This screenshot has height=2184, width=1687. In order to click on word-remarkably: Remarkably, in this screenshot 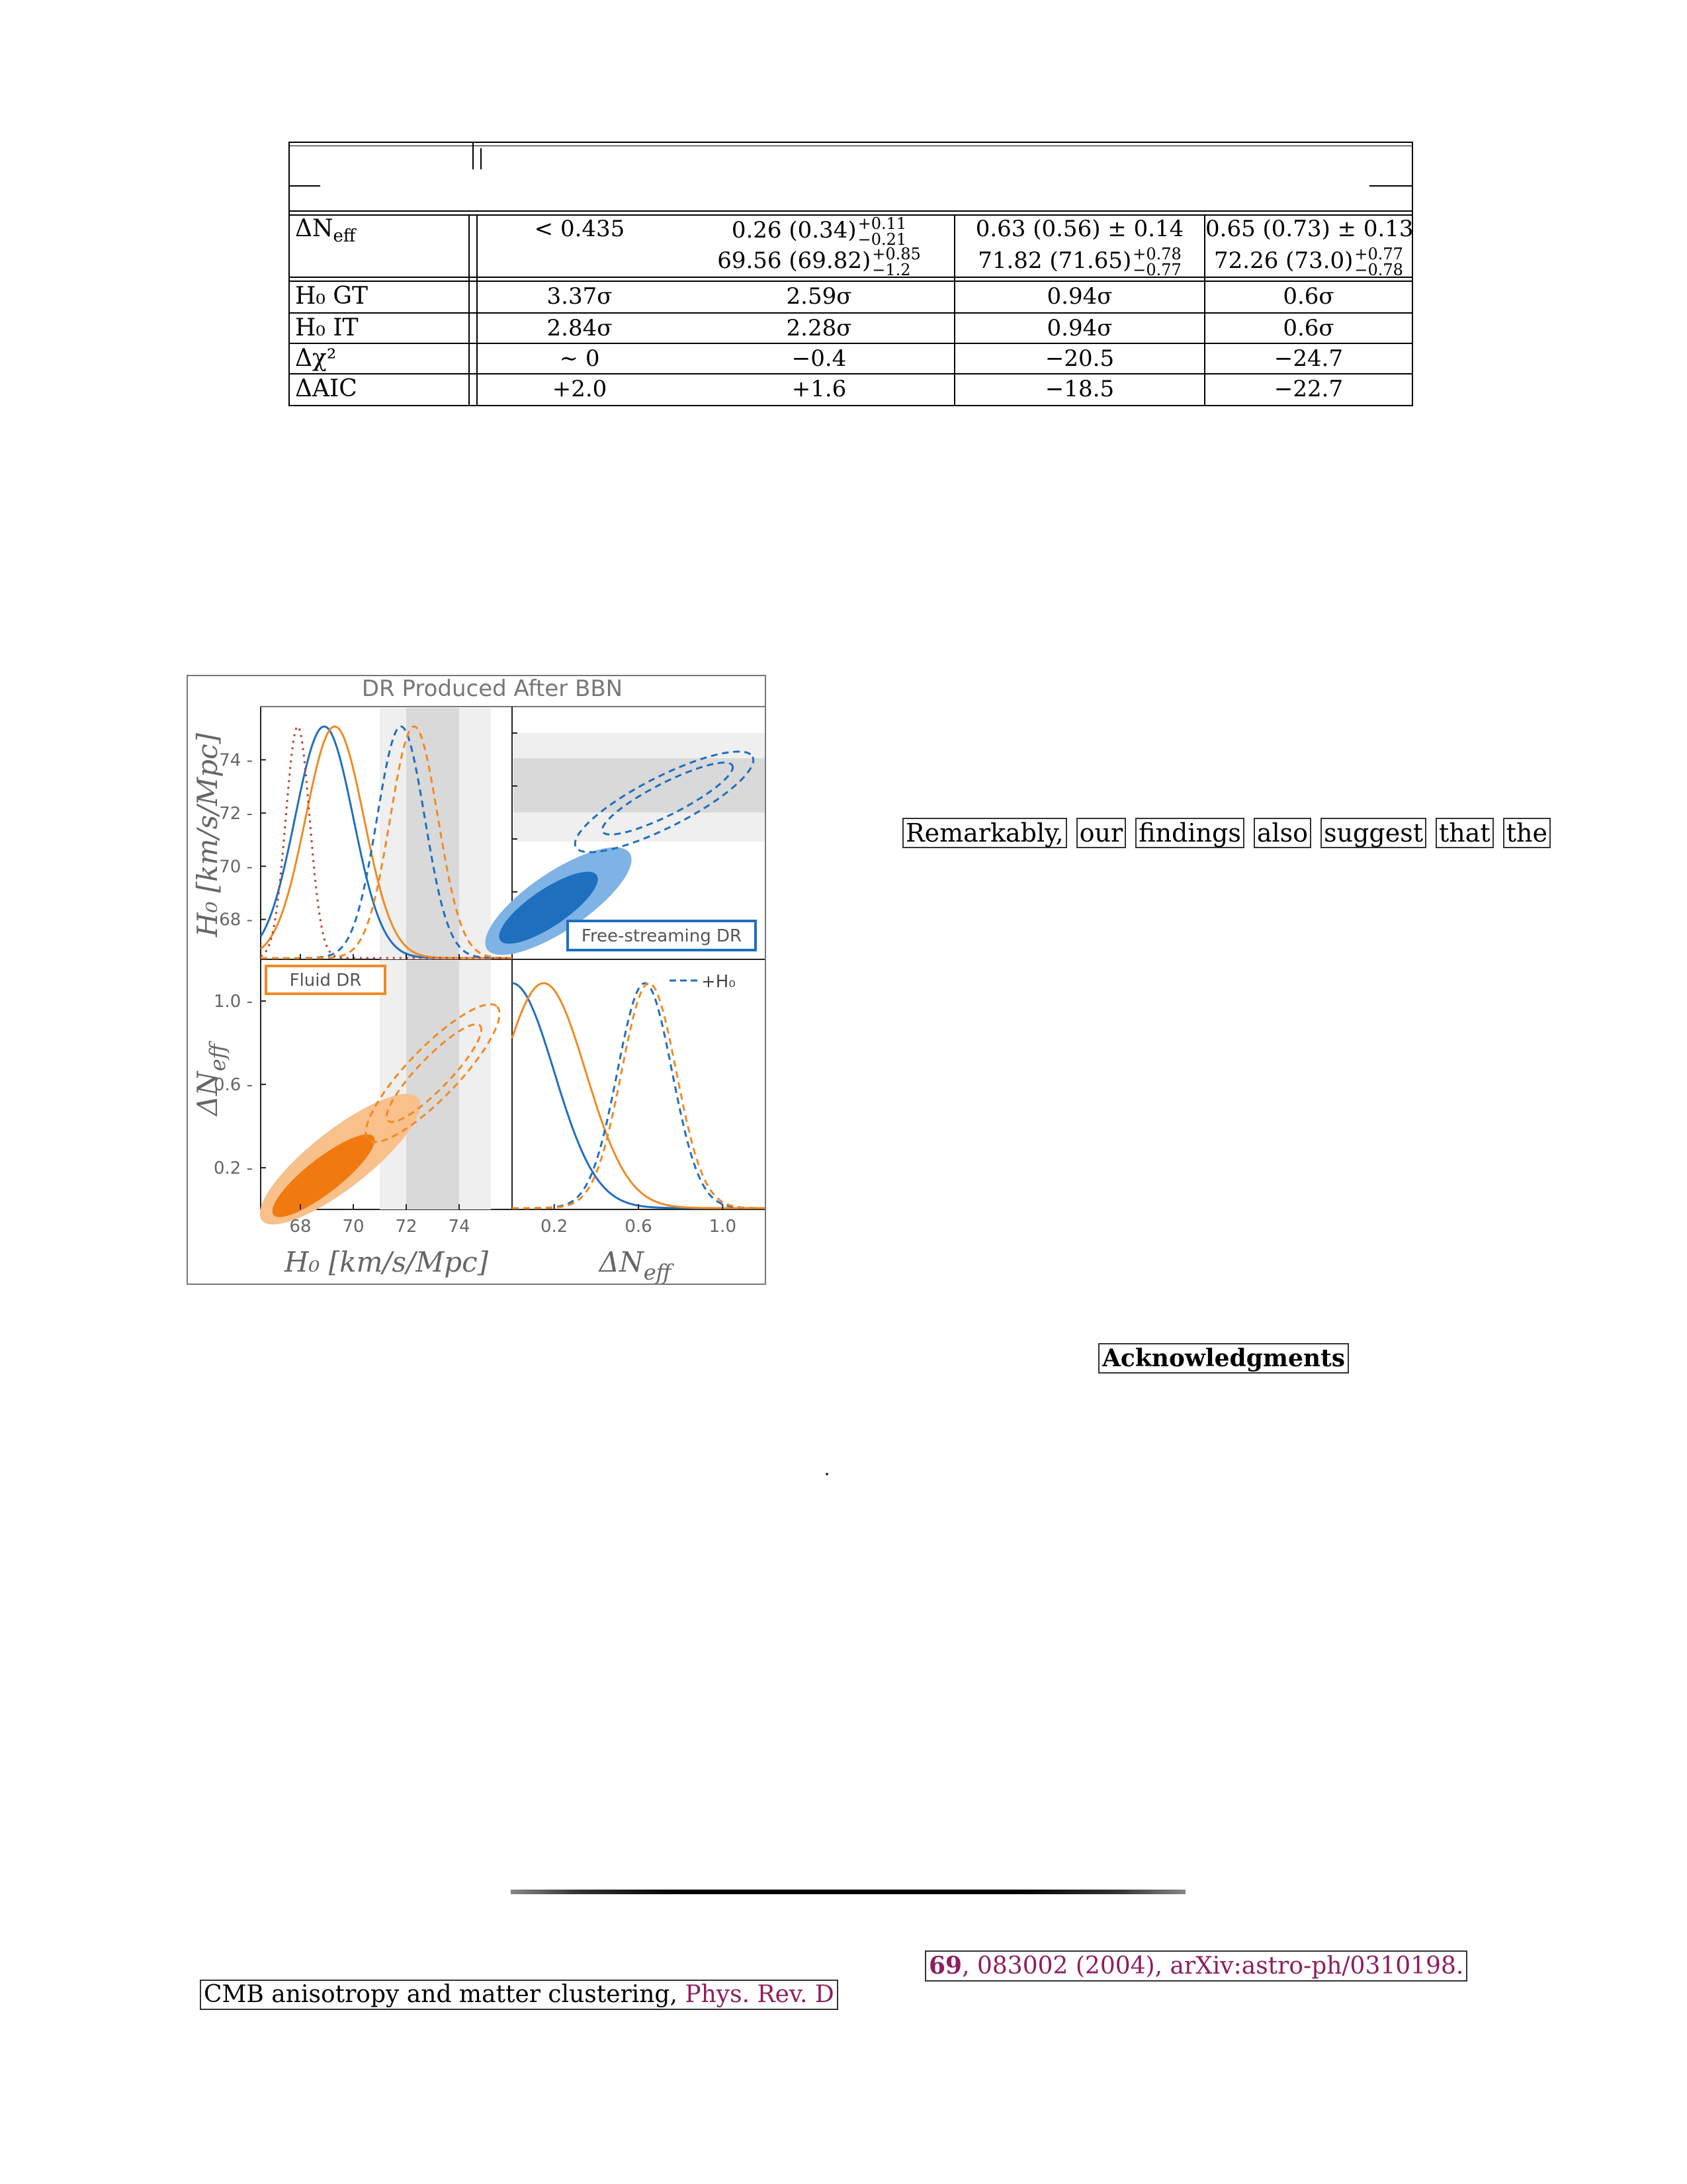, I will do `click(984, 833)`.